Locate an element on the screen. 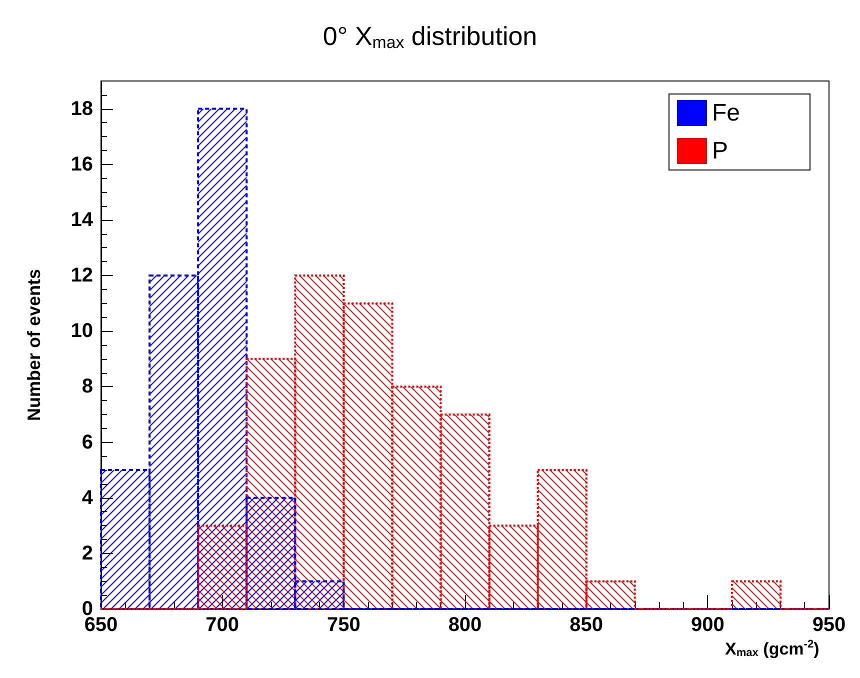 Image resolution: width=860 pixels, height=678 pixels. x-tick-label: 800 is located at coordinates (465, 625).